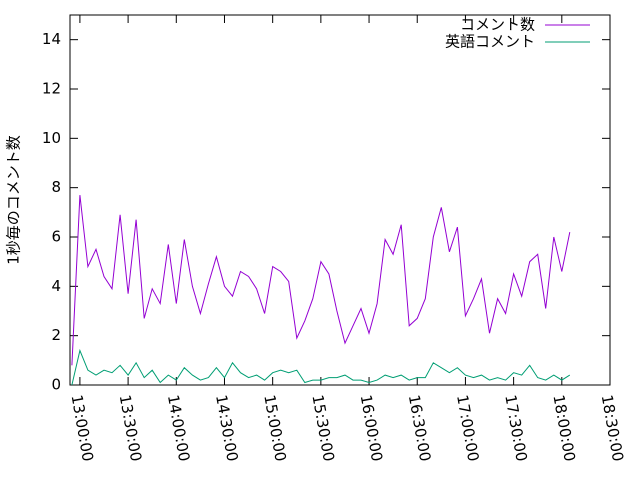 This screenshot has height=480, width=640. What do you see at coordinates (51, 89) in the screenshot?
I see `y-tick-label: 12` at bounding box center [51, 89].